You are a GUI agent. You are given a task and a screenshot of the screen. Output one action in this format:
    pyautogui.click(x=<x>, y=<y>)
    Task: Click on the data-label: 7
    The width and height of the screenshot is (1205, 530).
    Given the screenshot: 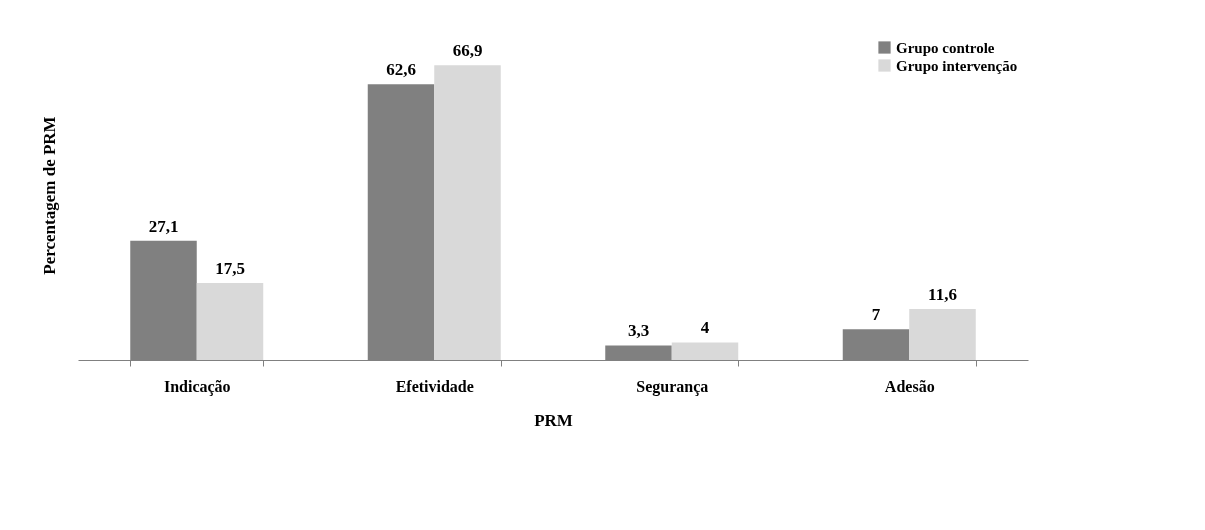 What is the action you would take?
    pyautogui.click(x=876, y=315)
    